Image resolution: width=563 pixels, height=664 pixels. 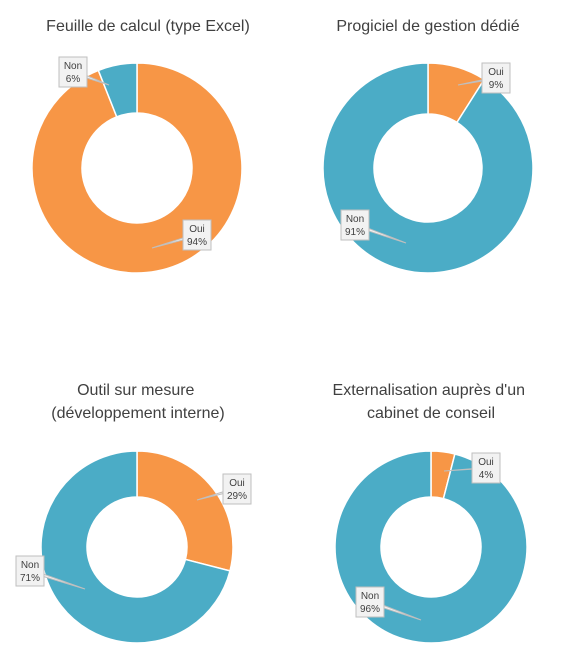 I want to click on chart-title: Outil sur mesure (développement interne), so click(x=137, y=402).